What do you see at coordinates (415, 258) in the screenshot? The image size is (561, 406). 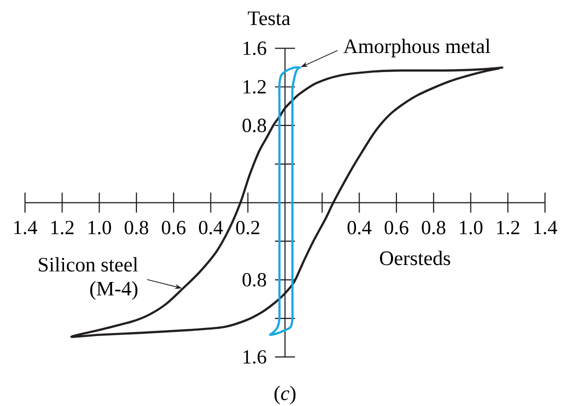 I see `x-axis-title: Oersteds` at bounding box center [415, 258].